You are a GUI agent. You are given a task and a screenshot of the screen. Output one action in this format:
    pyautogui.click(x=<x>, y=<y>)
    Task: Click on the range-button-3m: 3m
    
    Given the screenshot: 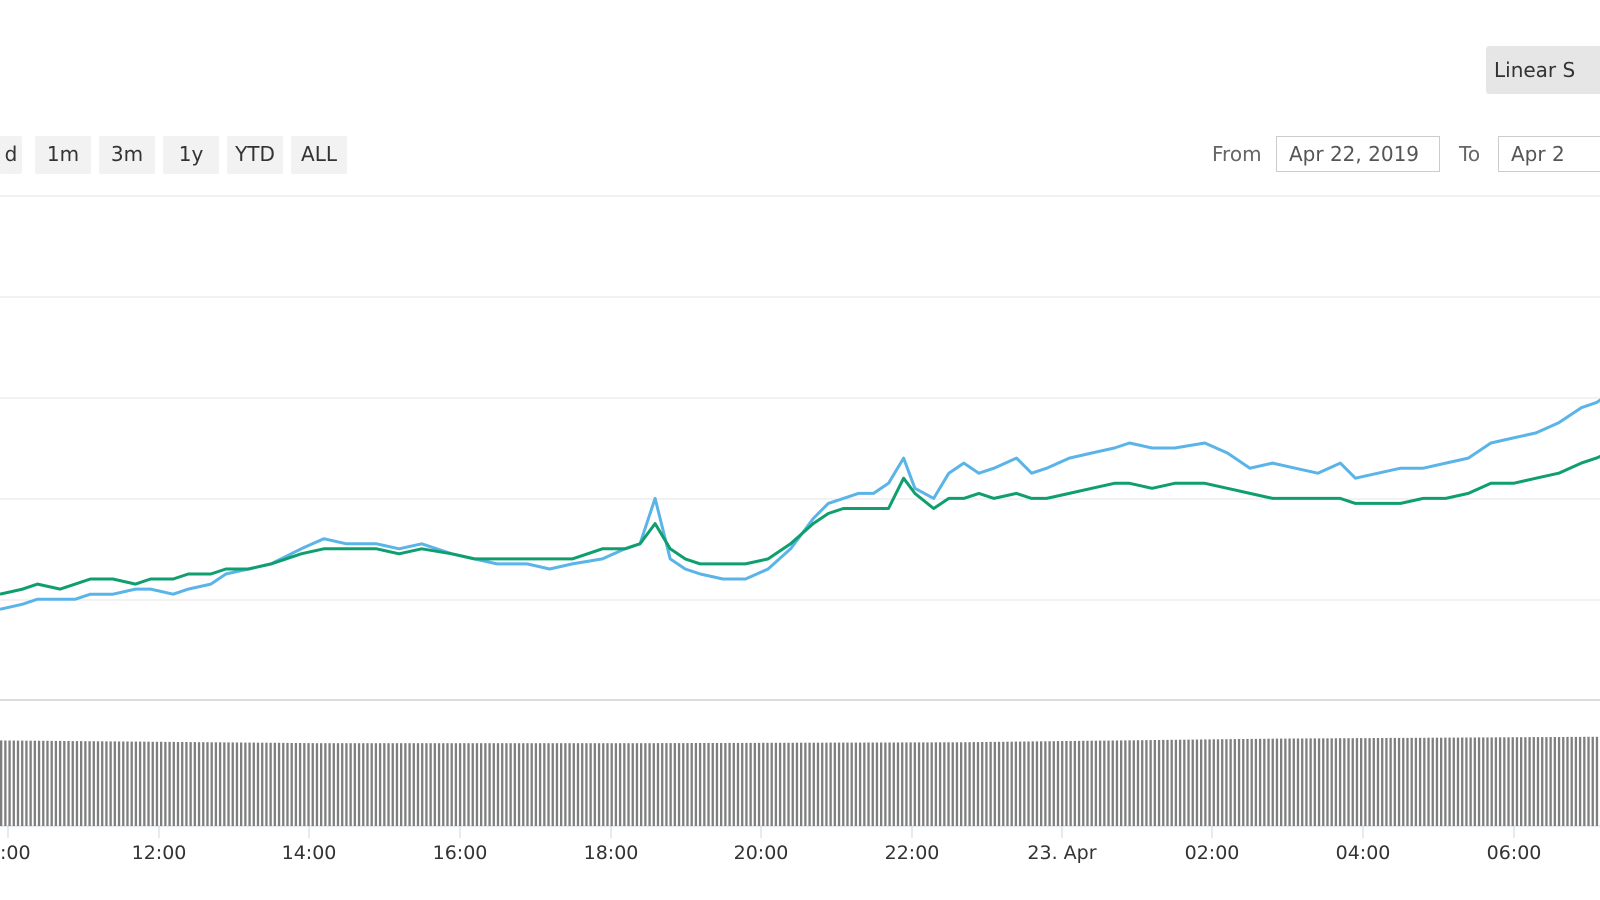 What is the action you would take?
    pyautogui.click(x=127, y=155)
    